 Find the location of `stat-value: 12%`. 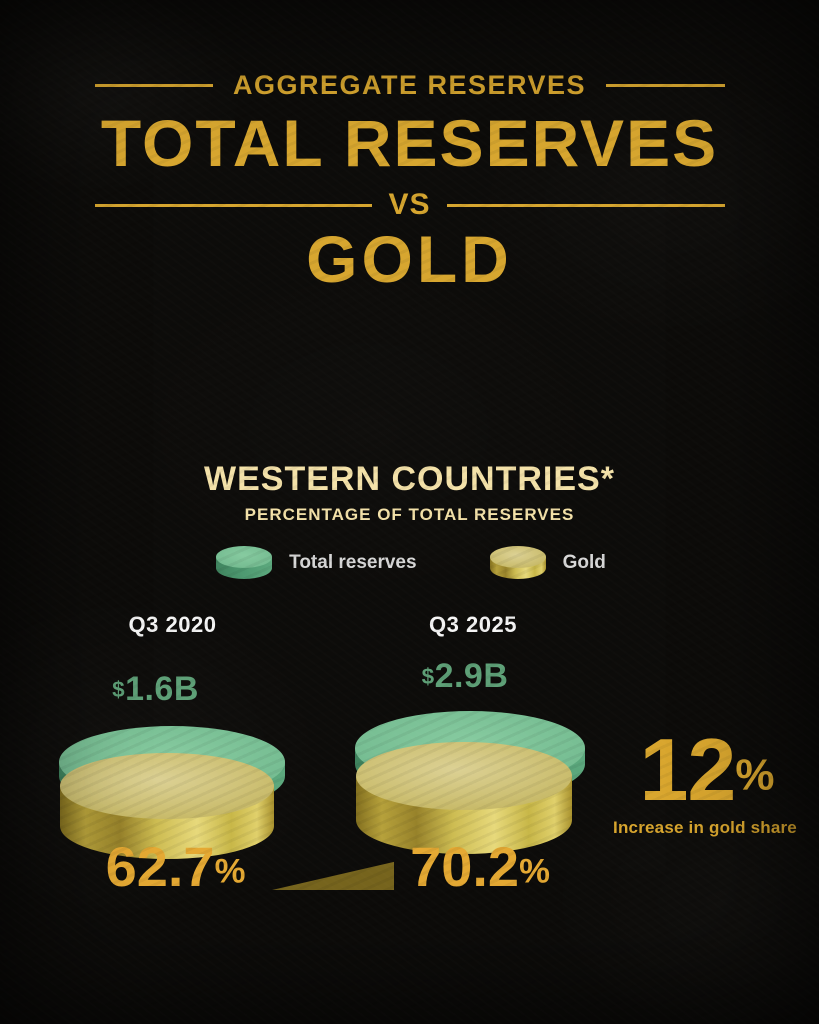

stat-value: 12% is located at coordinates (707, 770).